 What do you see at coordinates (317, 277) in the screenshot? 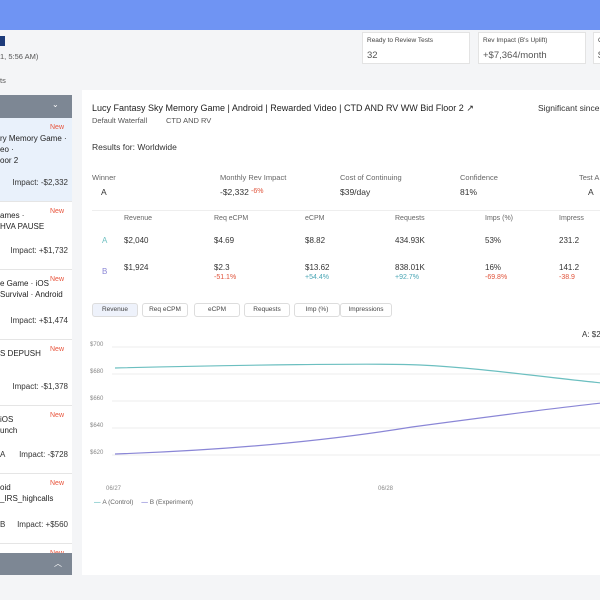
I see `cell-delta: +54.4%` at bounding box center [317, 277].